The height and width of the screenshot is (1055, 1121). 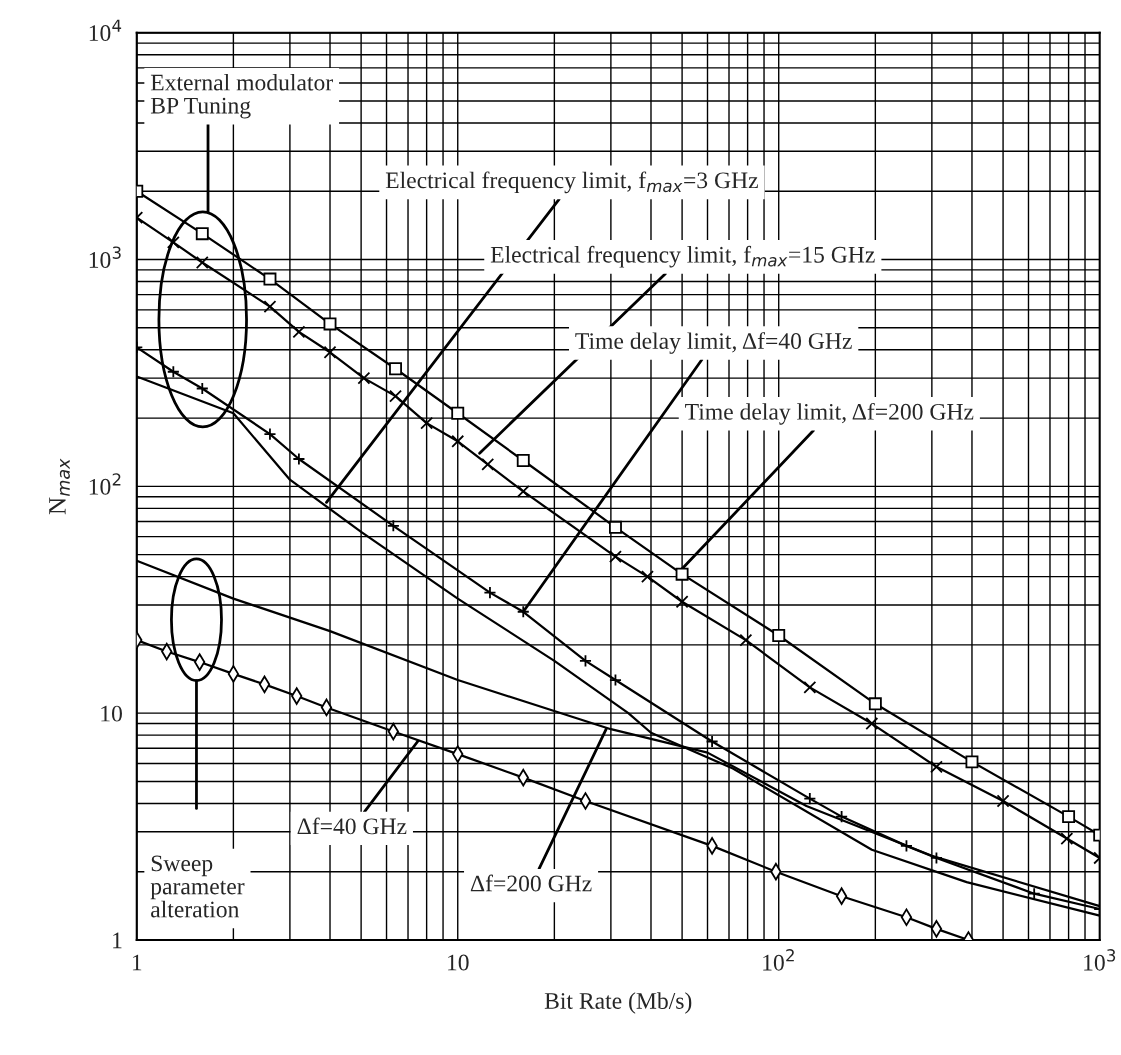 What do you see at coordinates (778, 960) in the screenshot?
I see `x-tick-label: 10$^{2}$` at bounding box center [778, 960].